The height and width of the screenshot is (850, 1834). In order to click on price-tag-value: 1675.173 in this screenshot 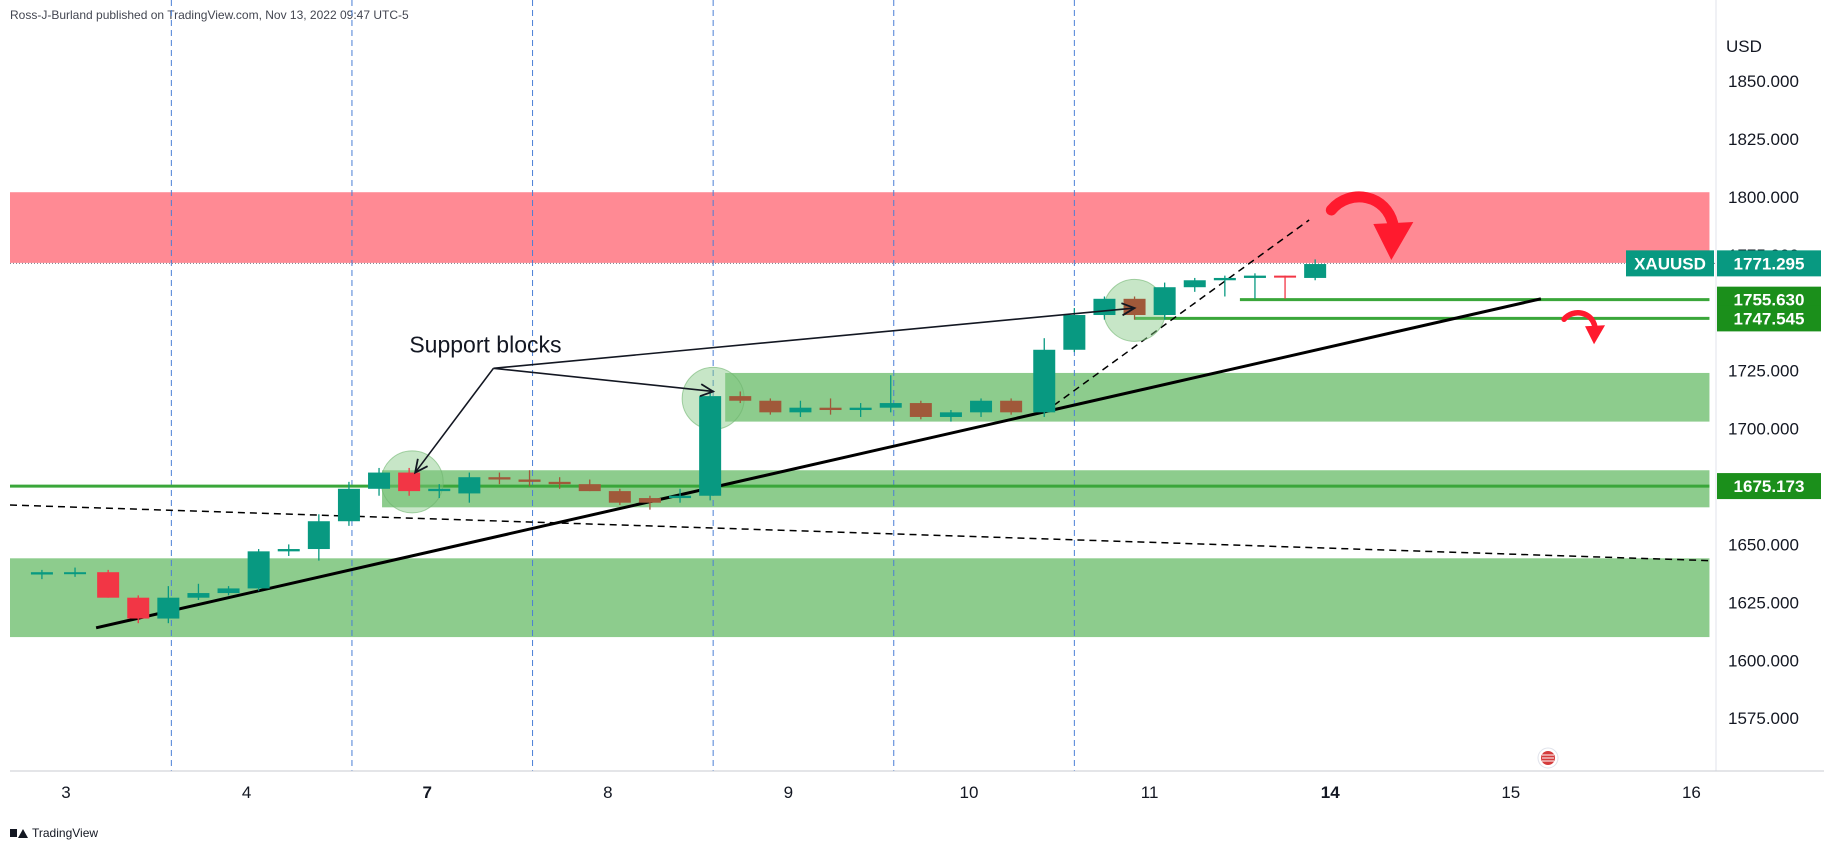, I will do `click(1769, 486)`.